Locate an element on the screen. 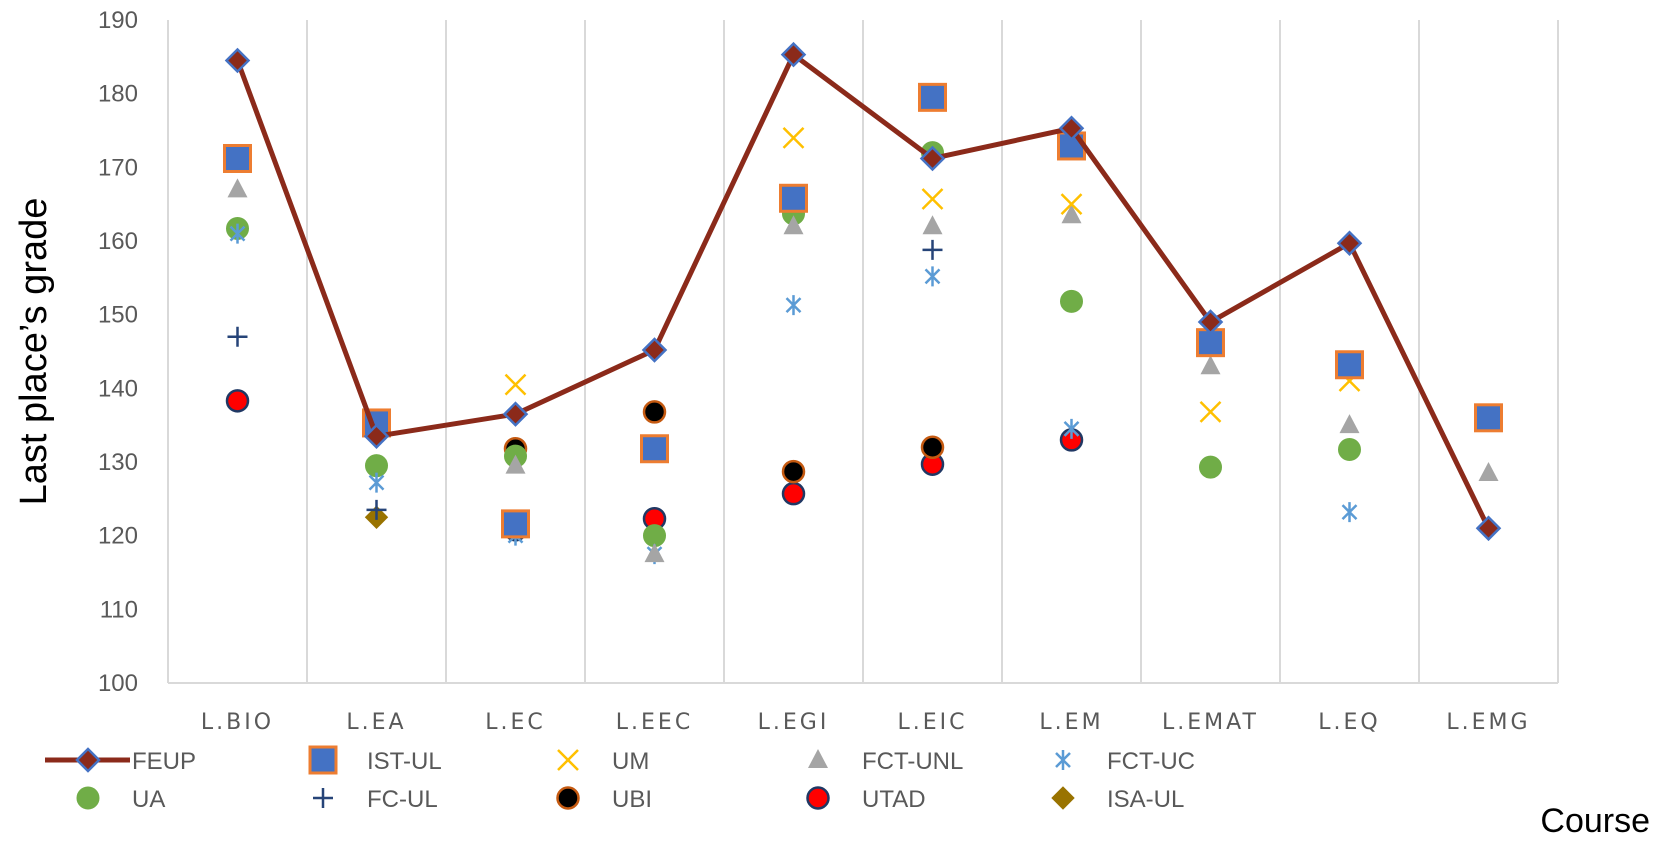 The width and height of the screenshot is (1662, 857). legend-label: FCT-UC is located at coordinates (1151, 761).